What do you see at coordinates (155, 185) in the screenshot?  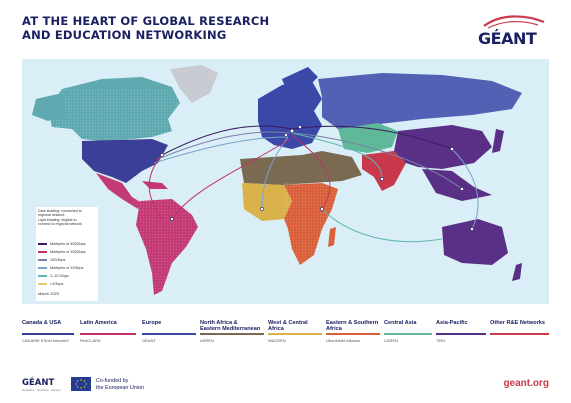 I see `caribbean-region` at bounding box center [155, 185].